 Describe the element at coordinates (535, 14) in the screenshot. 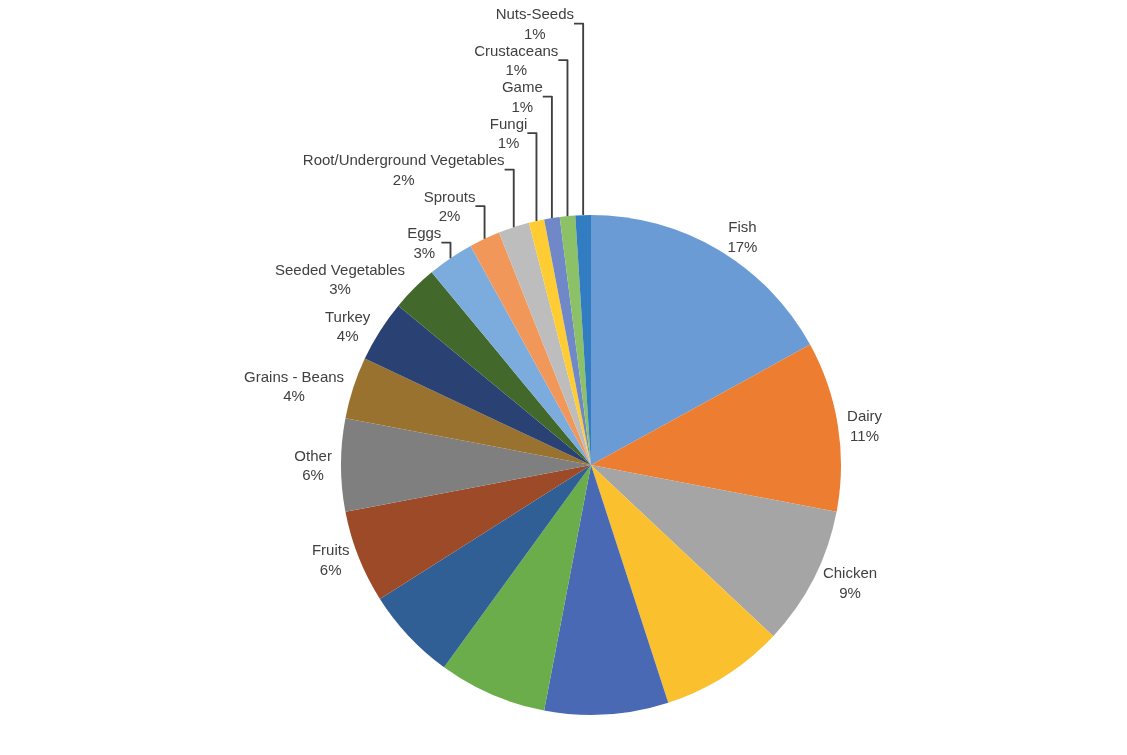

I see `slice-label: Nuts-Seeds` at that location.